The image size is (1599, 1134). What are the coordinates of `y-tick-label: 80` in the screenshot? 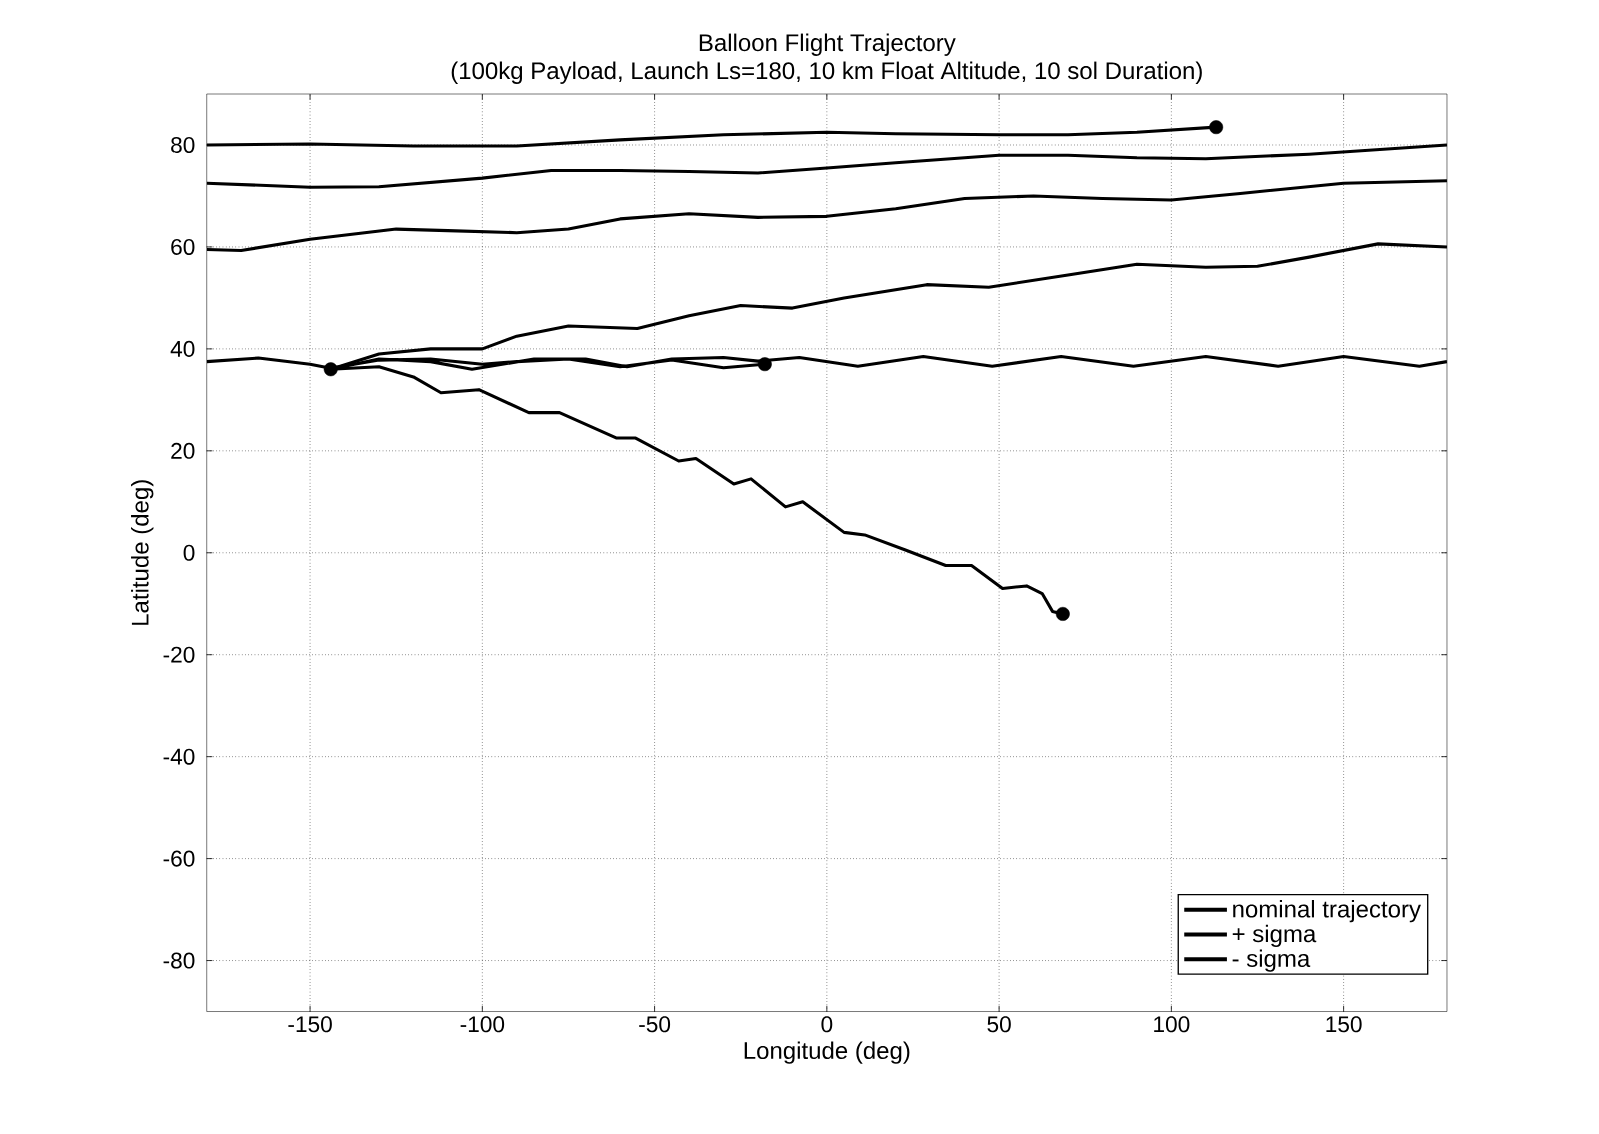 It's located at (183, 144).